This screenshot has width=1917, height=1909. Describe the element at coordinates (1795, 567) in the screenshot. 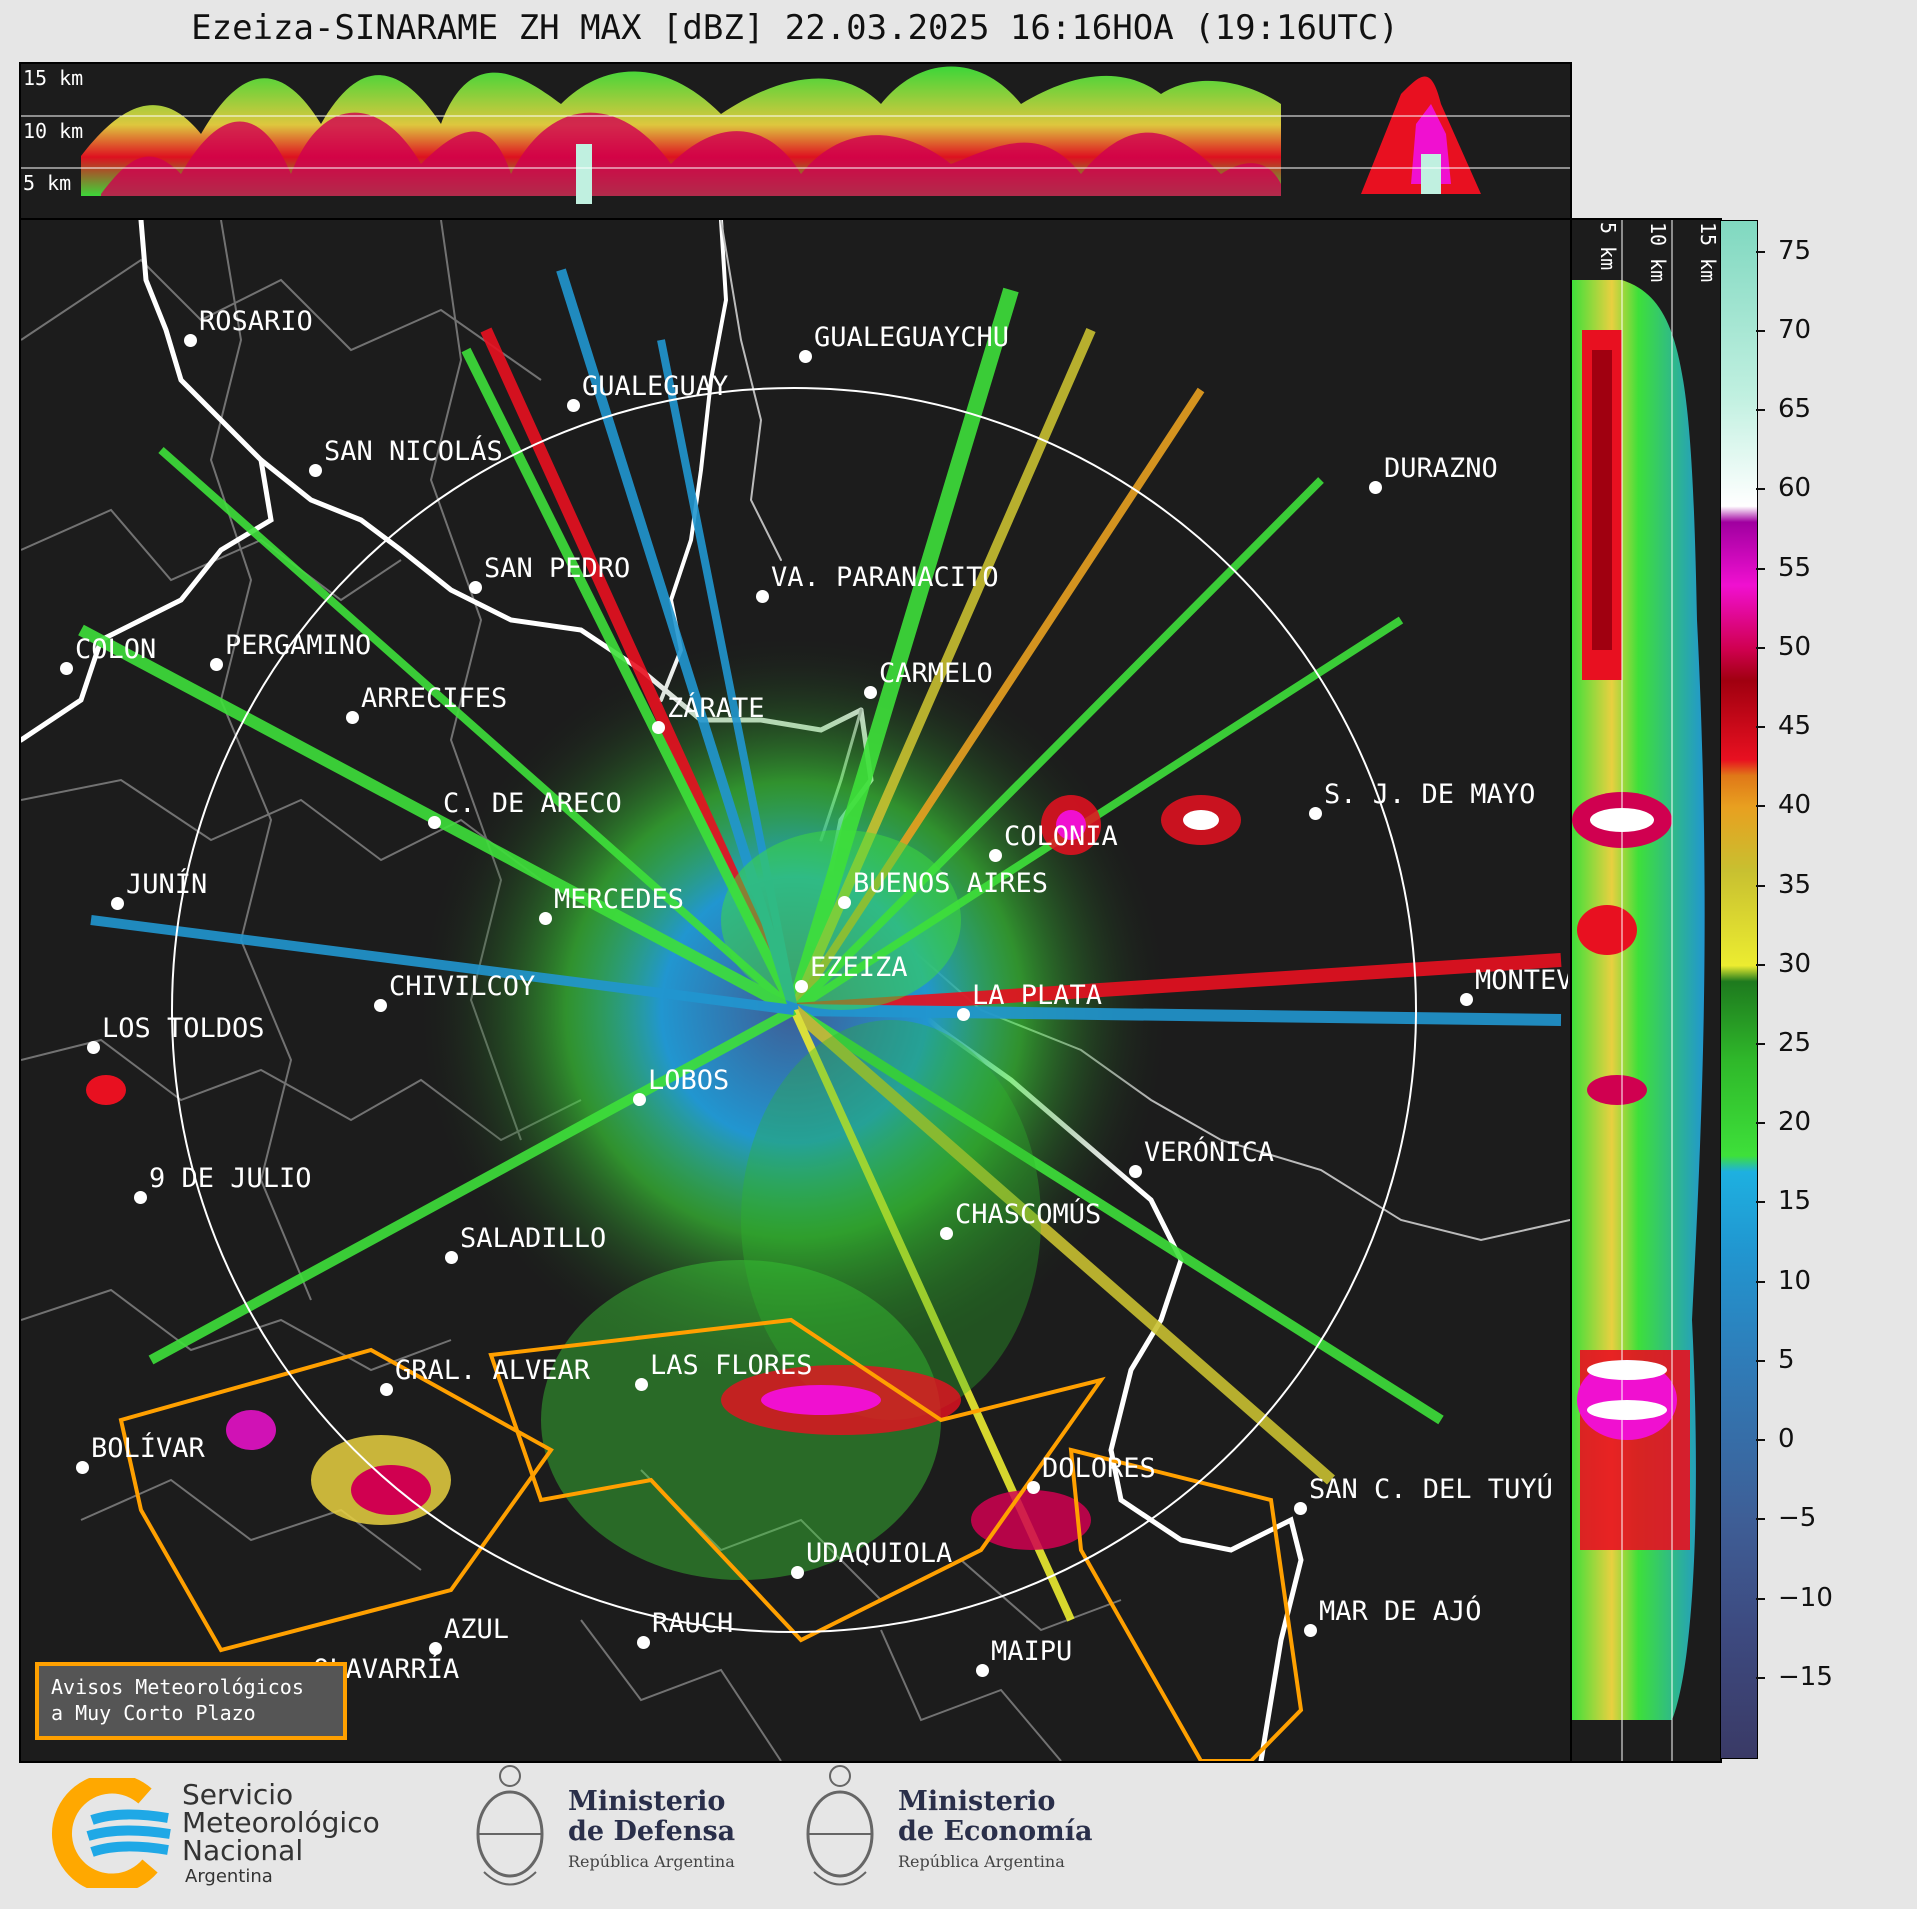

I see `colorbar-tick-label: 55` at that location.